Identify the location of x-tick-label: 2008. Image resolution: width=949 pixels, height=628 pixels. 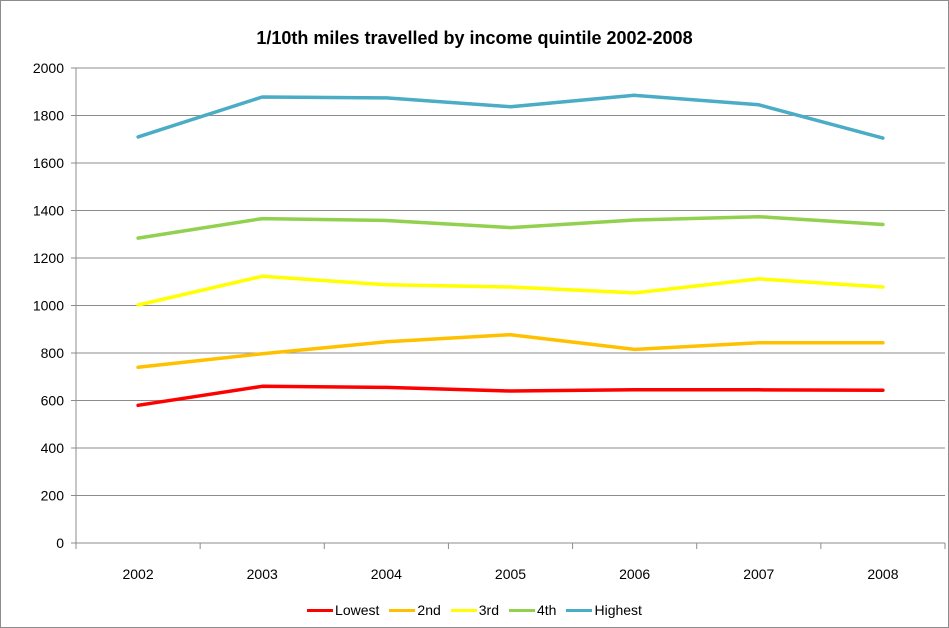
(882, 574).